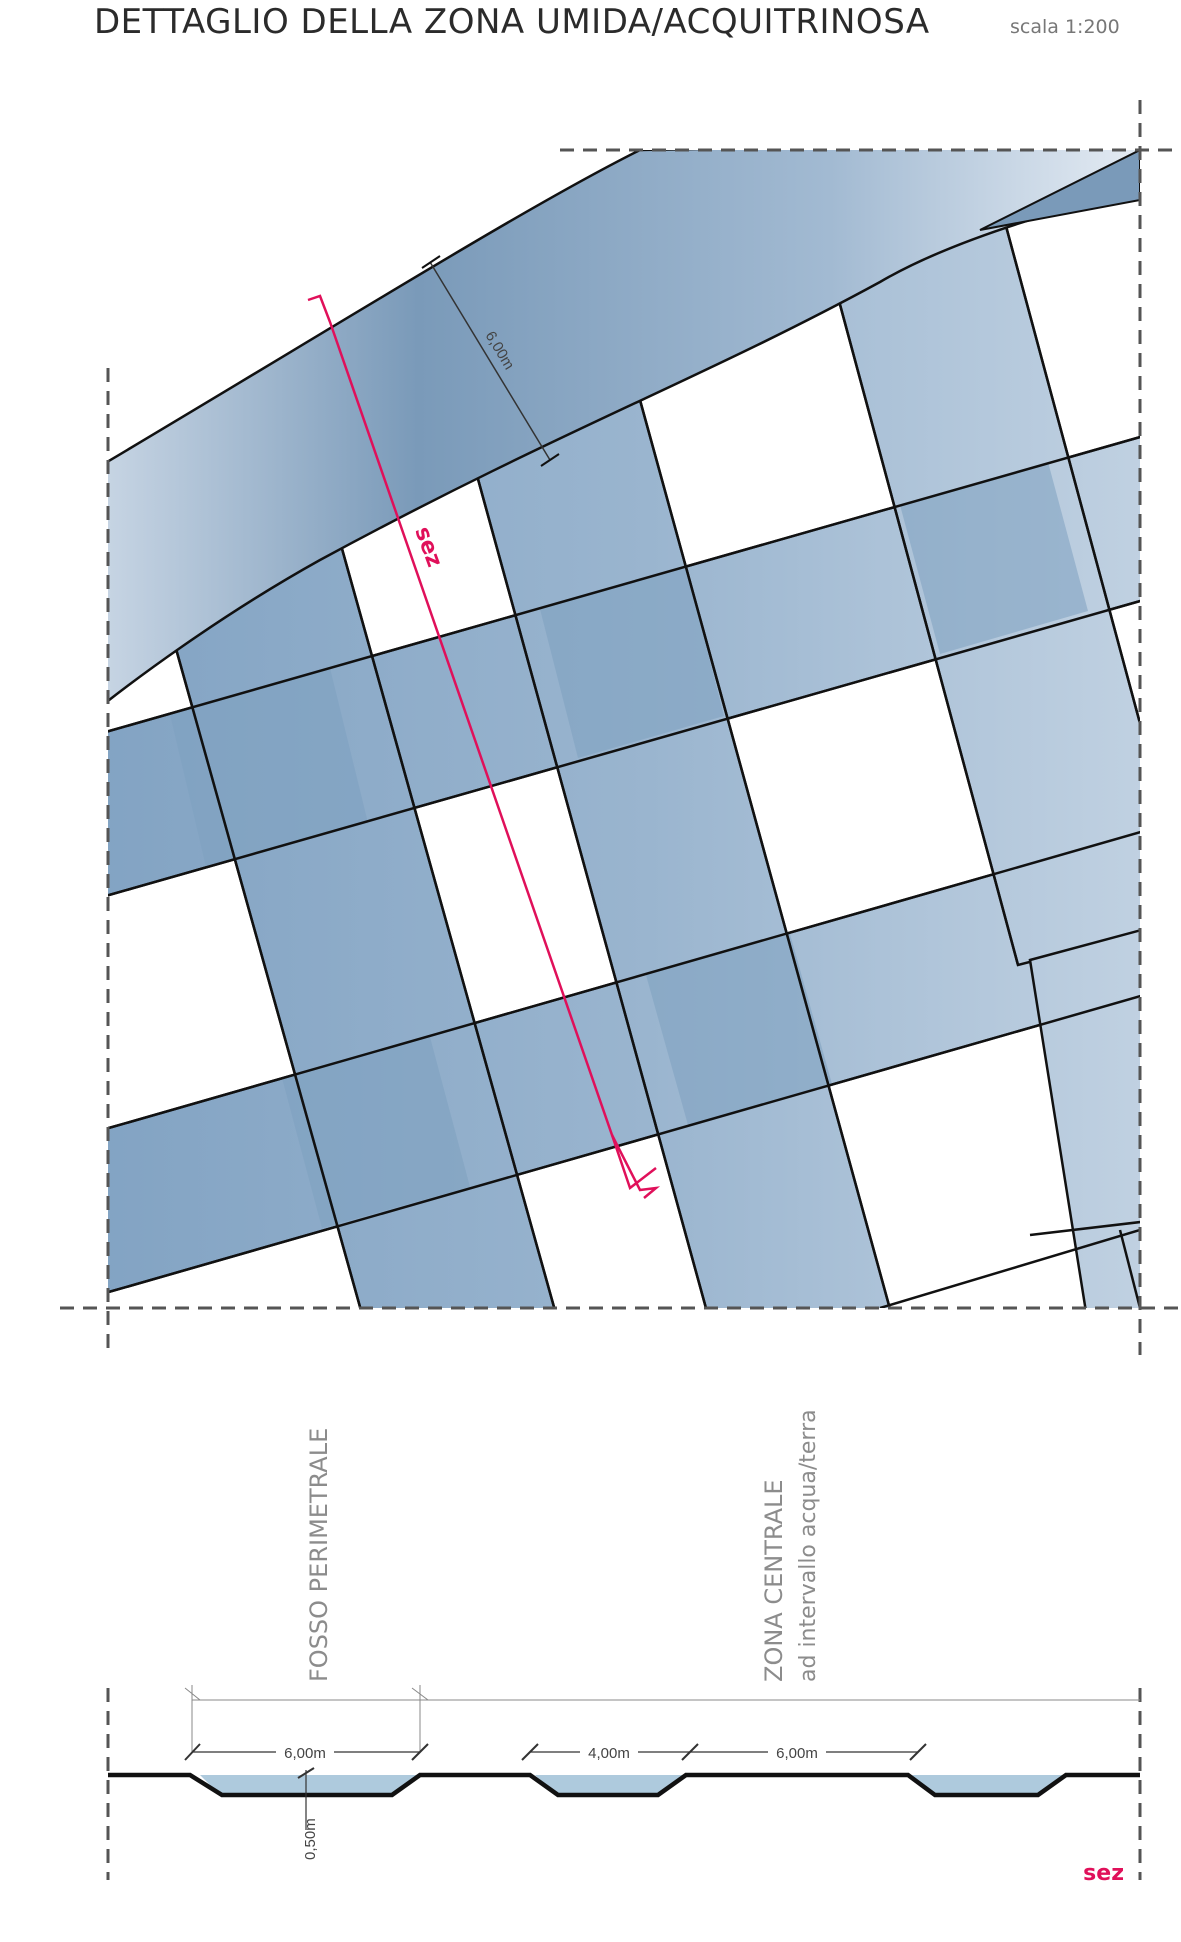  Describe the element at coordinates (1084, 1118) in the screenshot. I see `channel-band-v4` at that location.